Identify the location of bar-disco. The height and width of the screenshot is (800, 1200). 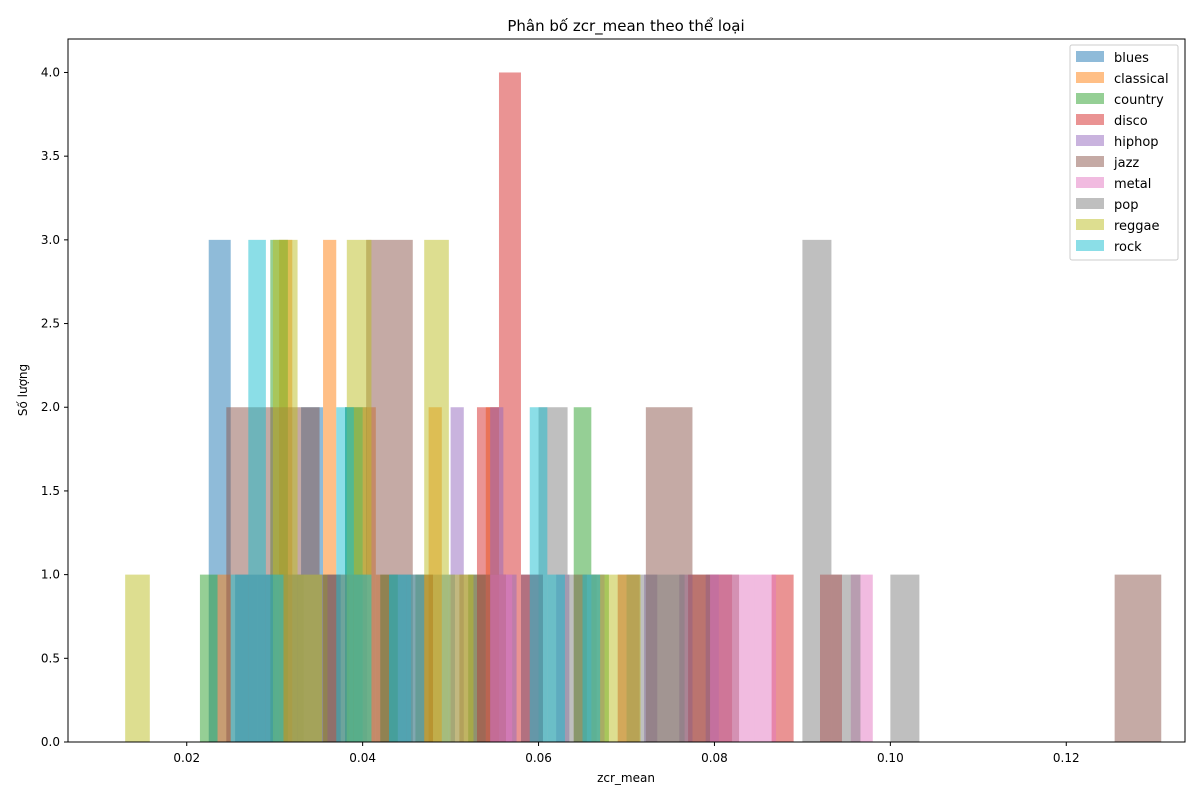
(782, 658).